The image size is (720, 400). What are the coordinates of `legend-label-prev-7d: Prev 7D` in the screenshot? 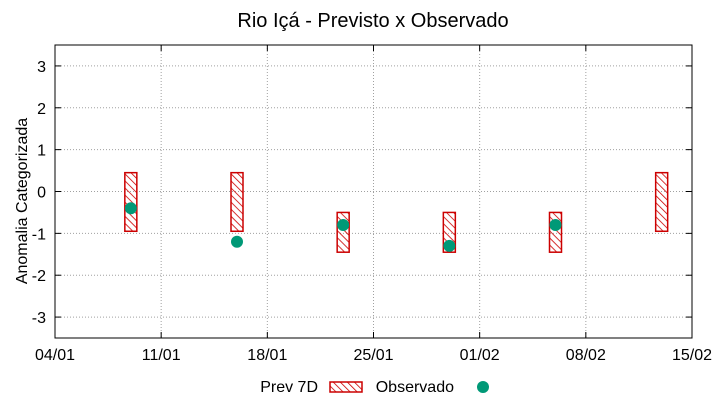 It's located at (289, 387).